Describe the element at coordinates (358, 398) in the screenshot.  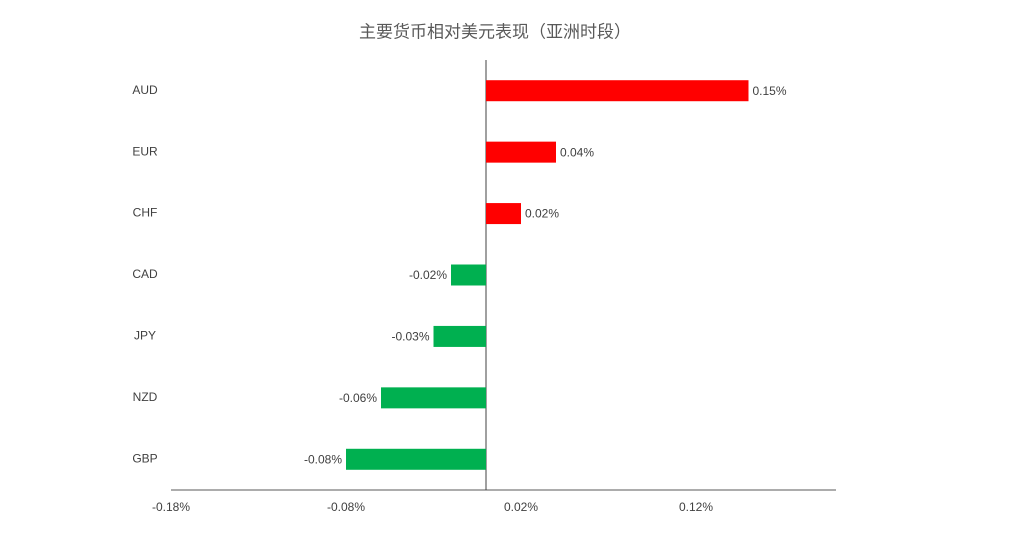
I see `value-label: -0.06%` at that location.